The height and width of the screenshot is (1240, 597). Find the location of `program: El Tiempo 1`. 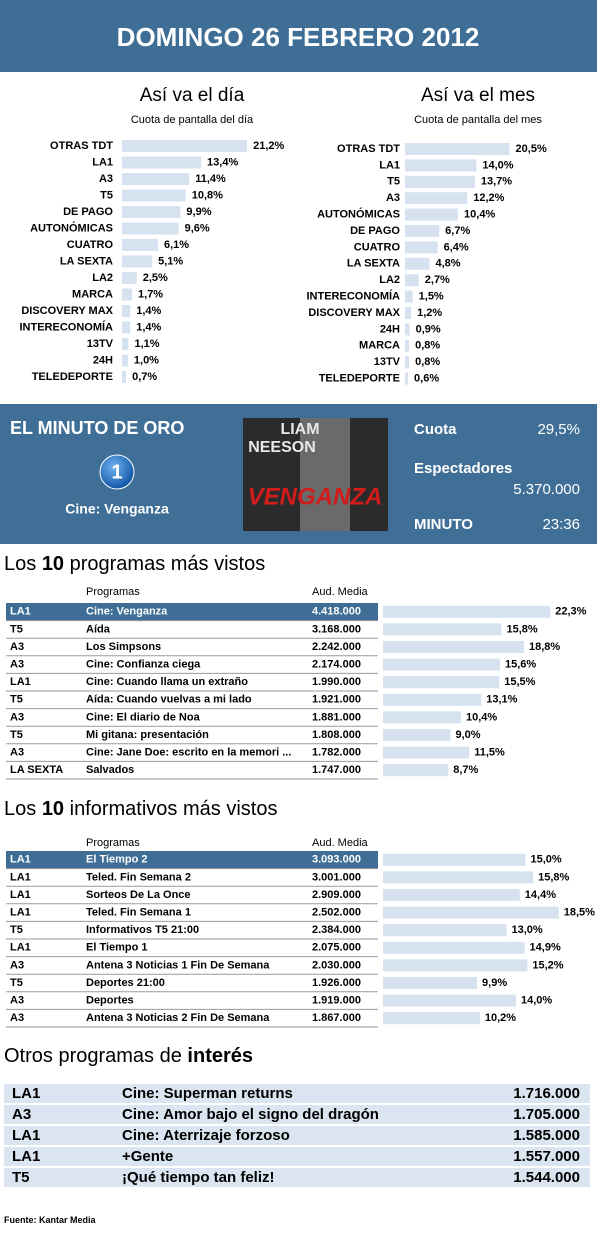

program: El Tiempo 1 is located at coordinates (117, 948).